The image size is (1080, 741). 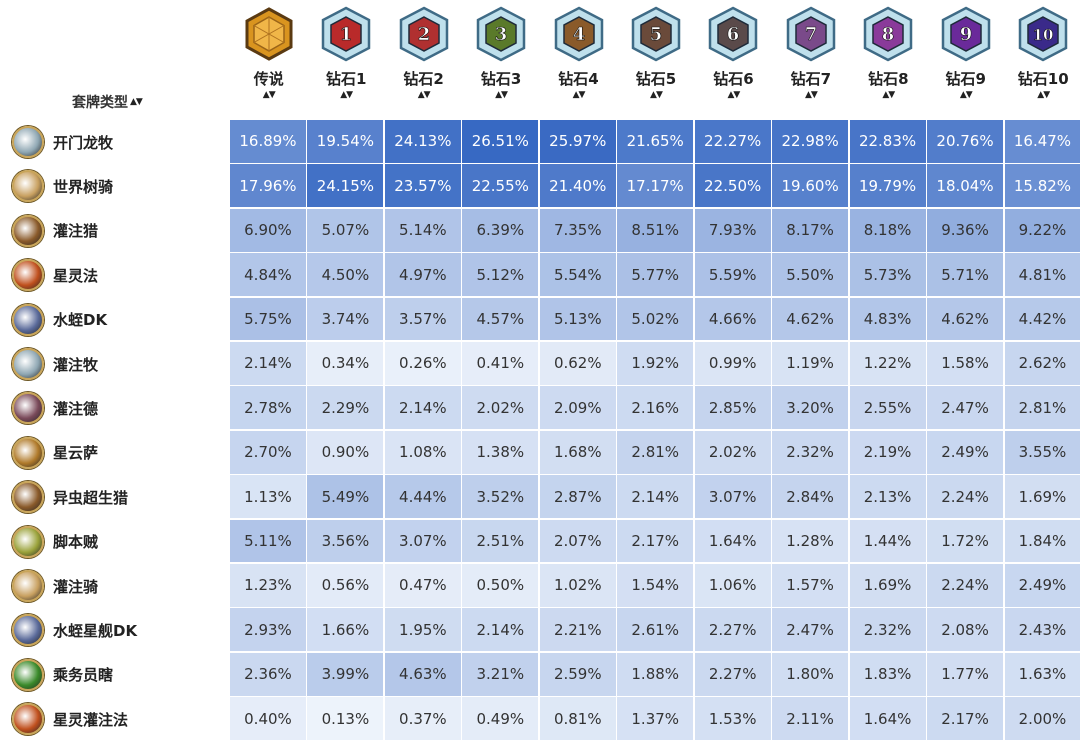 I want to click on priest-deck-icon, so click(x=28, y=142).